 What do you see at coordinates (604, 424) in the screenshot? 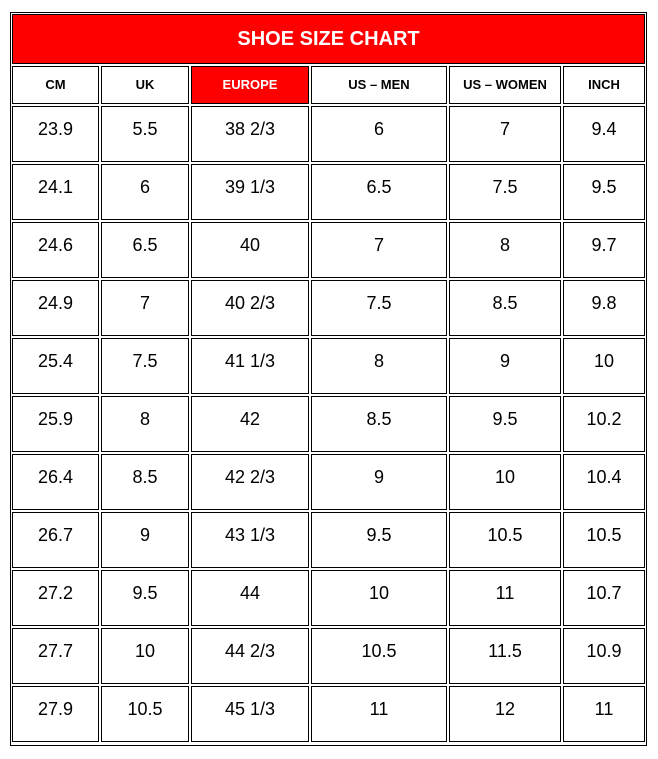
I see `data-cell: 10.2` at bounding box center [604, 424].